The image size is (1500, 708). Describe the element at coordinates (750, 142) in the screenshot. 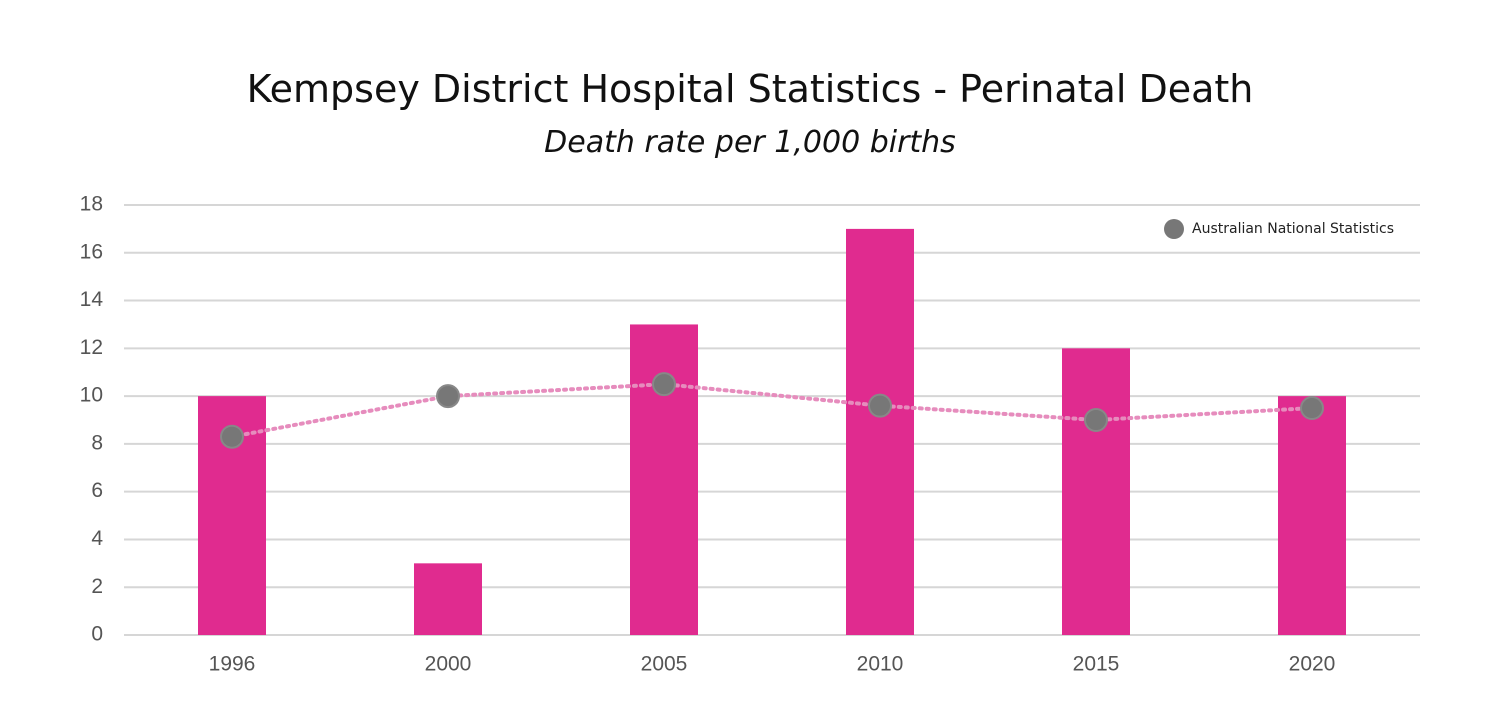

I see `chart-subtitle: Death rate per 1,000 births` at that location.